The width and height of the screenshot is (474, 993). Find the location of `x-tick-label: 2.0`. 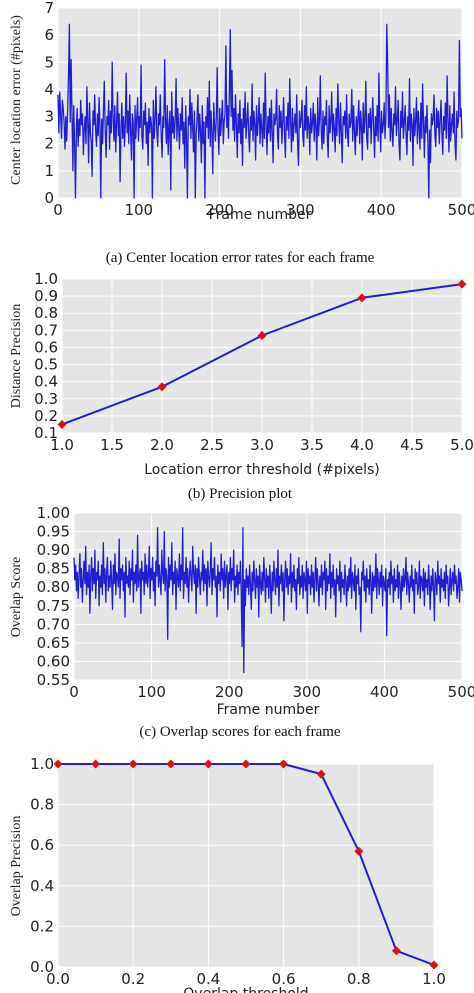

x-tick-label: 2.0 is located at coordinates (162, 445).